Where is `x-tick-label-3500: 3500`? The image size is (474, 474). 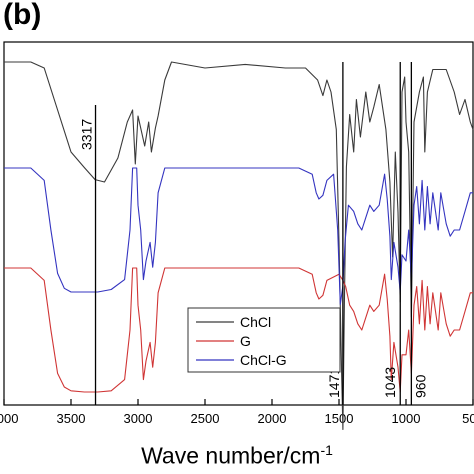
x-tick-label-3500: 3500 is located at coordinates (71, 418).